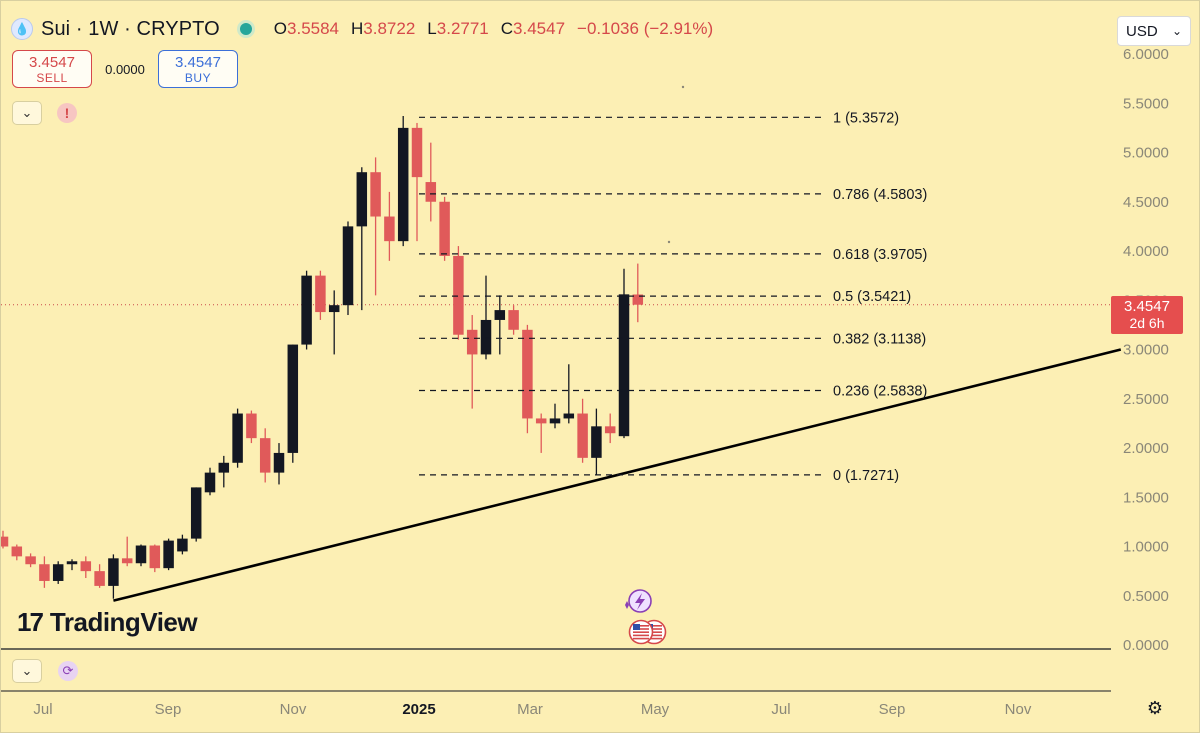 The width and height of the screenshot is (1200, 733). Describe the element at coordinates (1146, 645) in the screenshot. I see `price-tick-label: 0.0000` at that location.